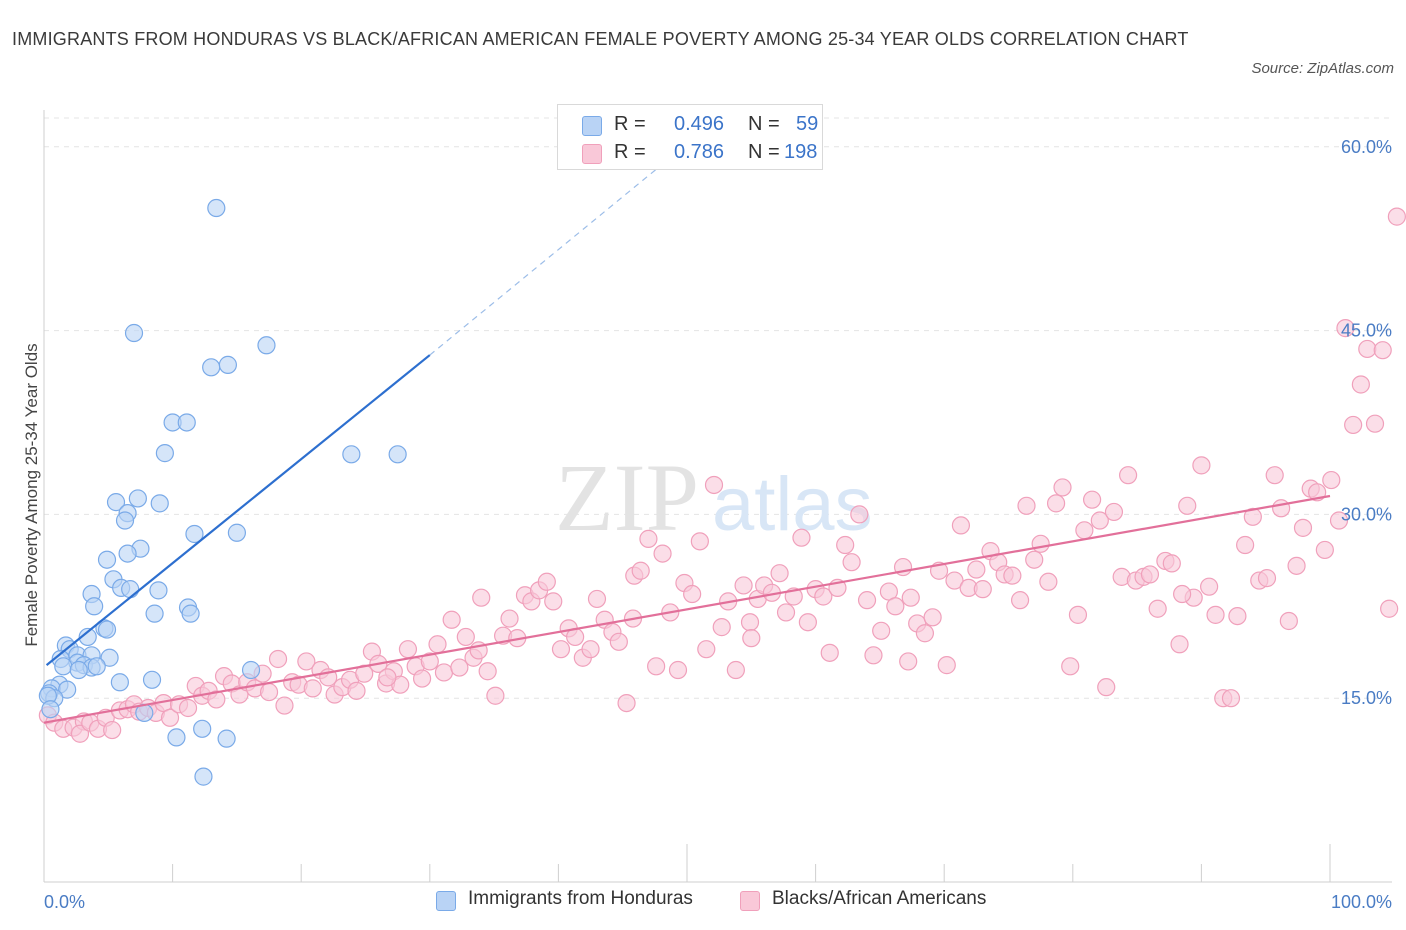  Describe the element at coordinates (879, 898) in the screenshot. I see `legend-label-blacks: Blacks/African Americans` at that location.